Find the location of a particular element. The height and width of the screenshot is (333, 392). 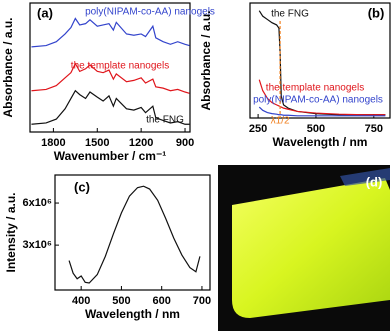

y-tick-label: 3x10⁶ is located at coordinates (37, 245).